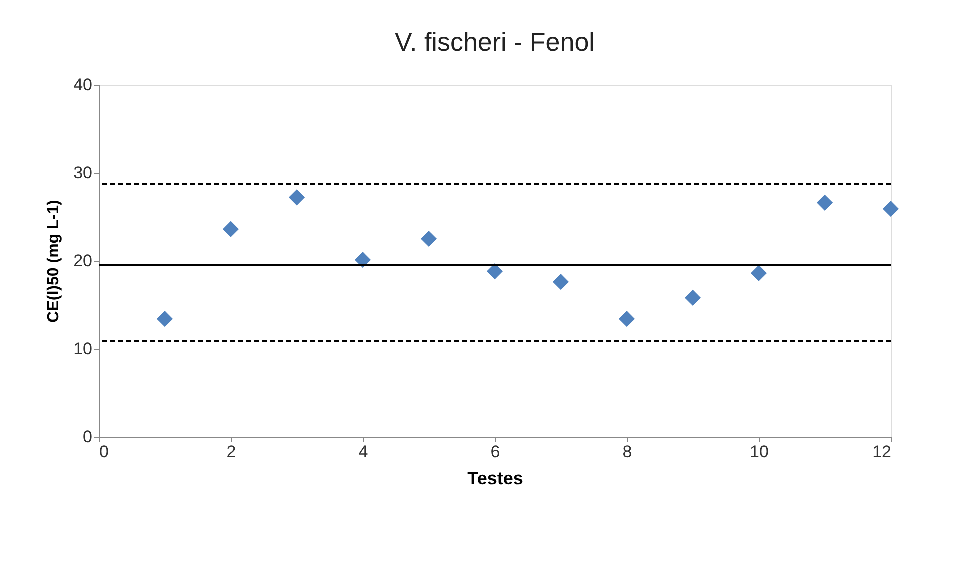 Image resolution: width=957 pixels, height=584 pixels. What do you see at coordinates (495, 42) in the screenshot?
I see `chart-title: V. fischeri - Fenol` at bounding box center [495, 42].